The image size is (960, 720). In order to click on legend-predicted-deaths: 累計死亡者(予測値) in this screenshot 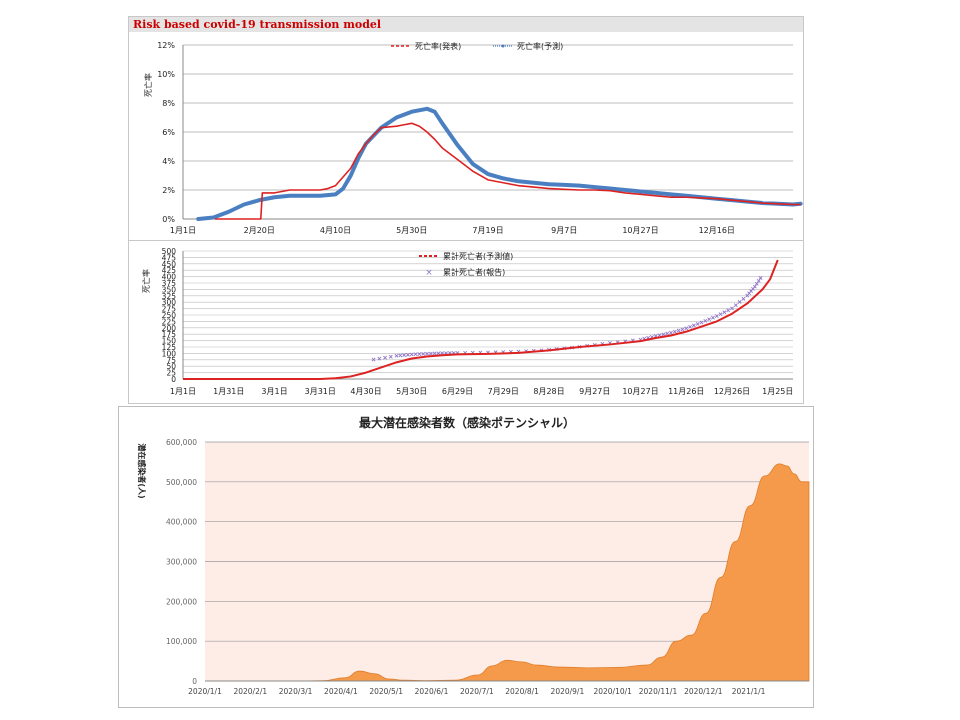, I will do `click(478, 256)`.